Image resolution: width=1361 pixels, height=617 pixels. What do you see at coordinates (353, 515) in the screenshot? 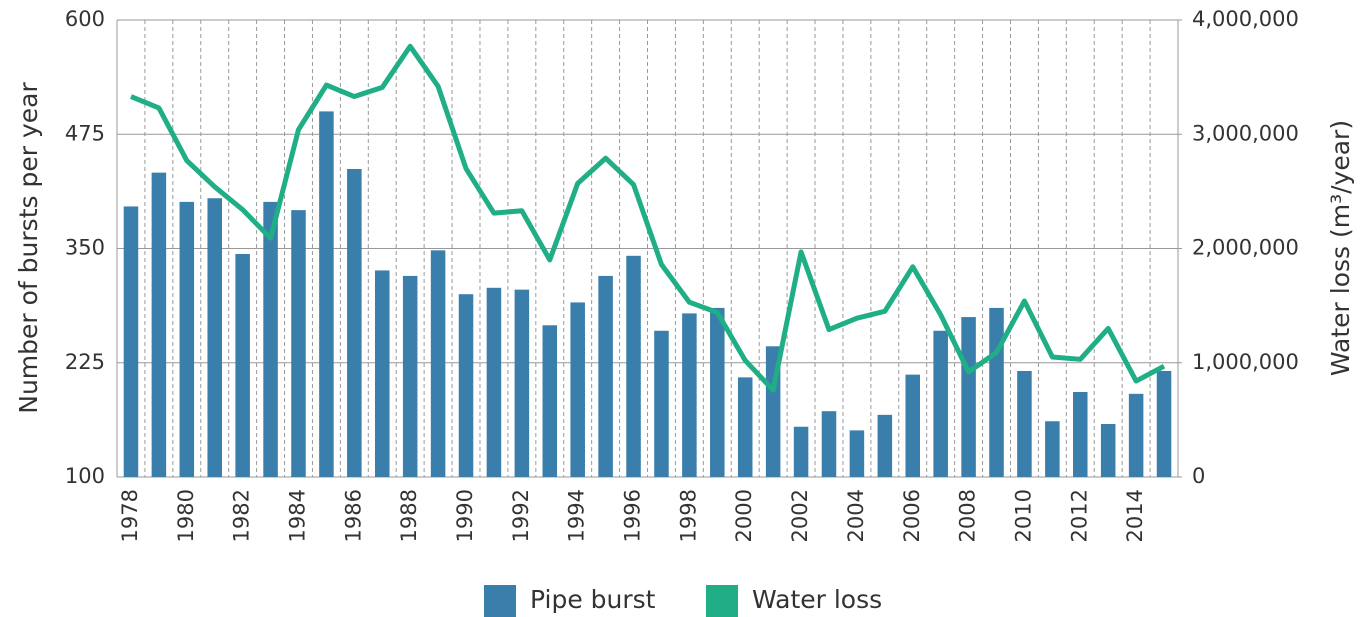
I see `x-tick-label: 1986` at bounding box center [353, 515].